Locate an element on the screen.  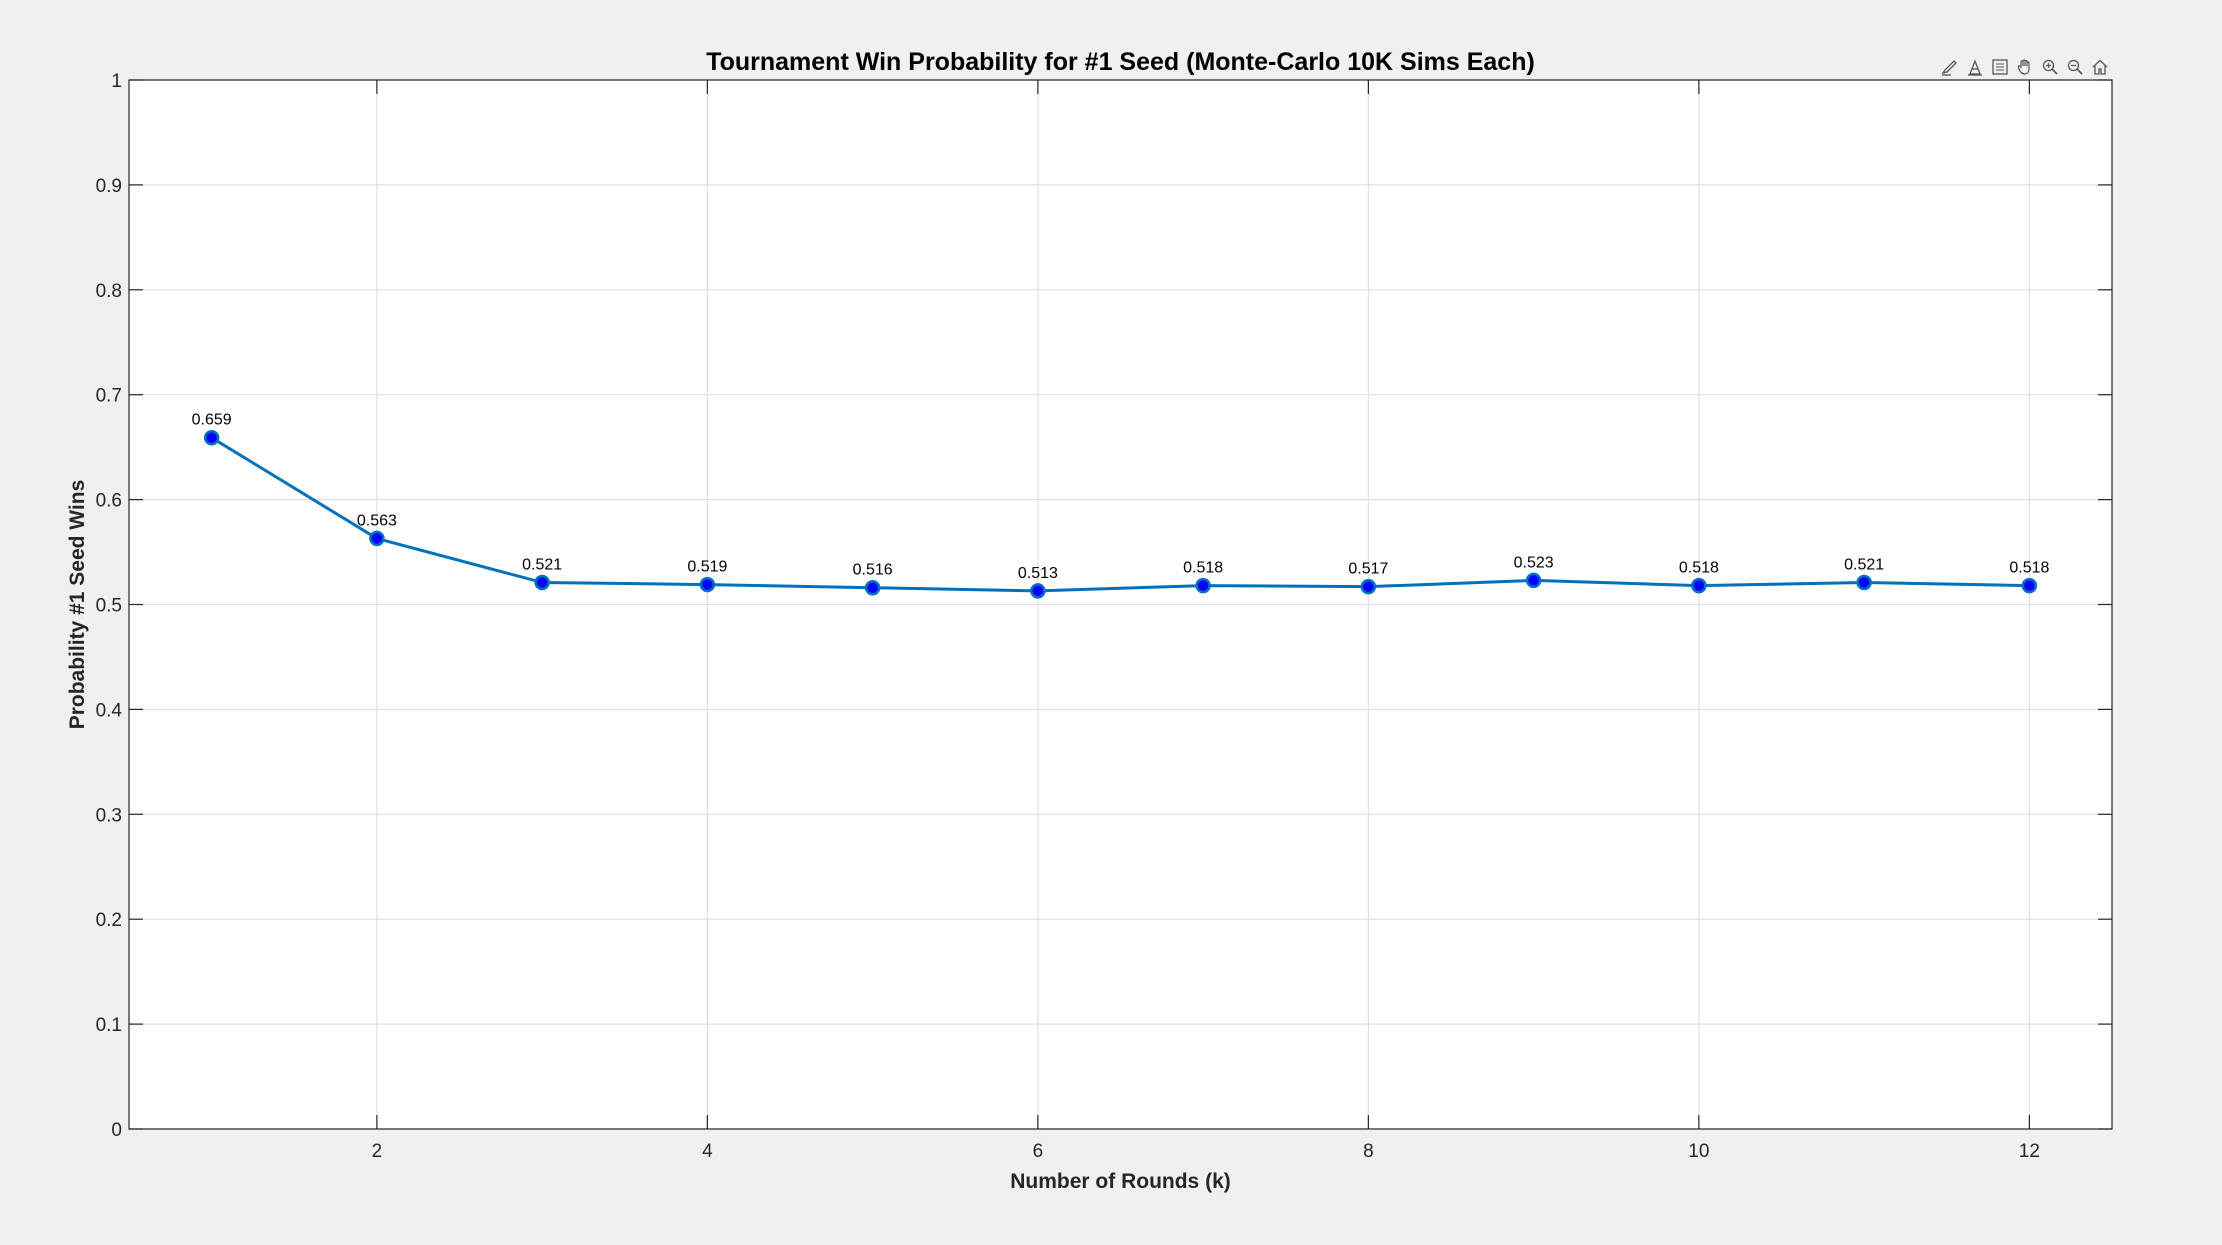
pan-hand-icon is located at coordinates (2024, 67).